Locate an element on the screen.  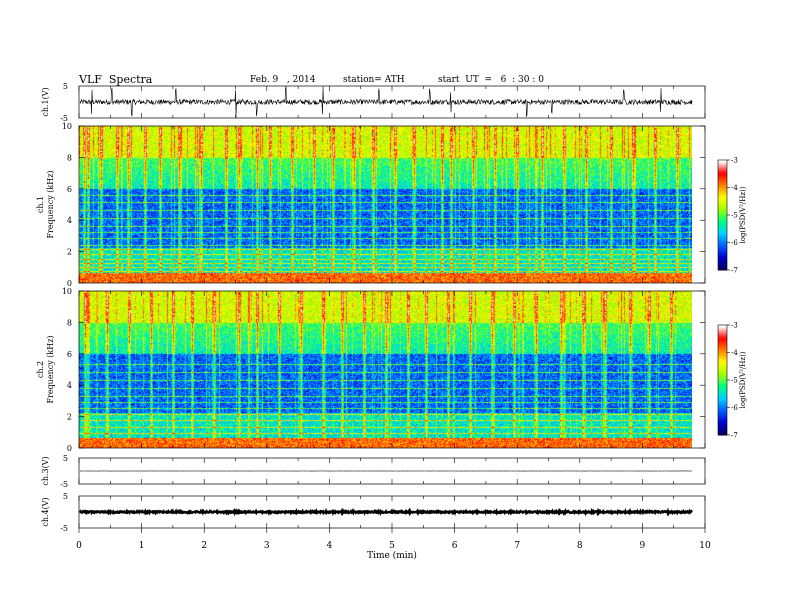
freq-tick-label: 10 is located at coordinates (67, 291).